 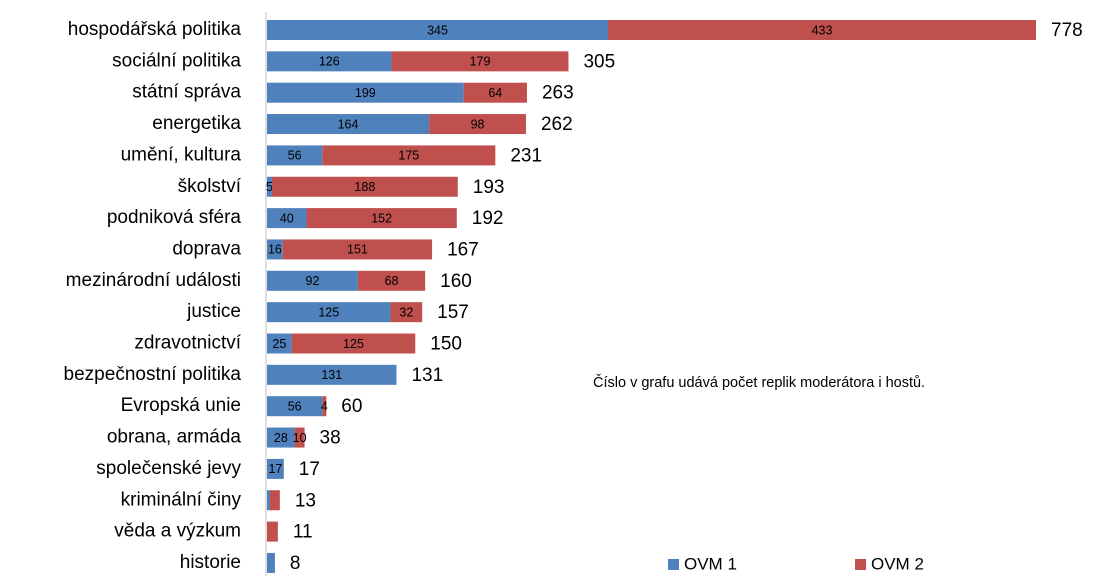 I want to click on category-label: umění, kultura, so click(x=181, y=154).